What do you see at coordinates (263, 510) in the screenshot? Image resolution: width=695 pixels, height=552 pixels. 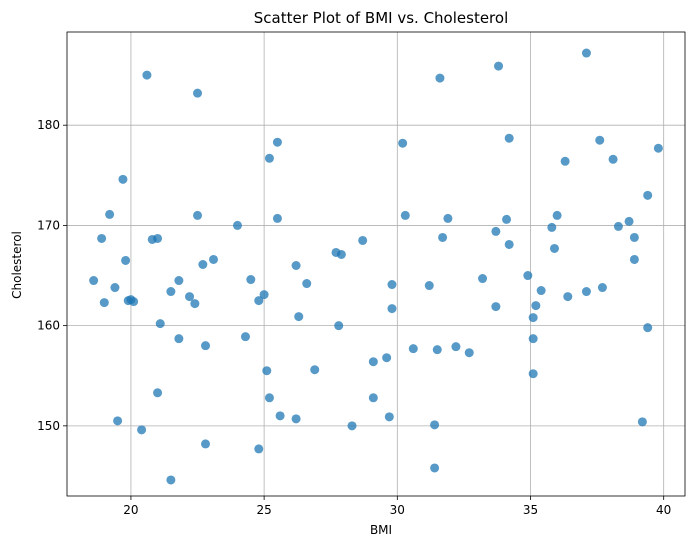 I see `x-tick-label: 25` at bounding box center [263, 510].